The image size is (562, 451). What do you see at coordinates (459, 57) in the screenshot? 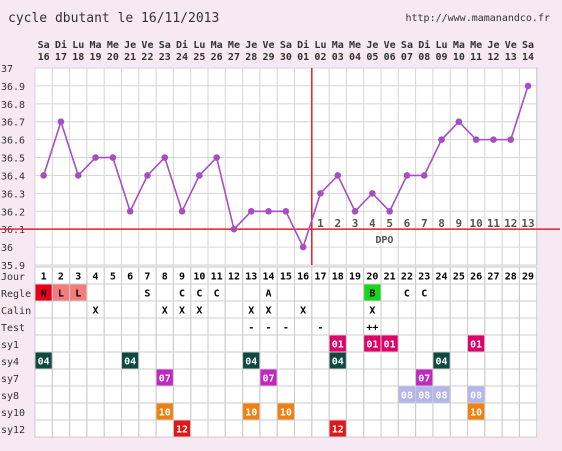
I see `date-label: 10` at bounding box center [459, 57].